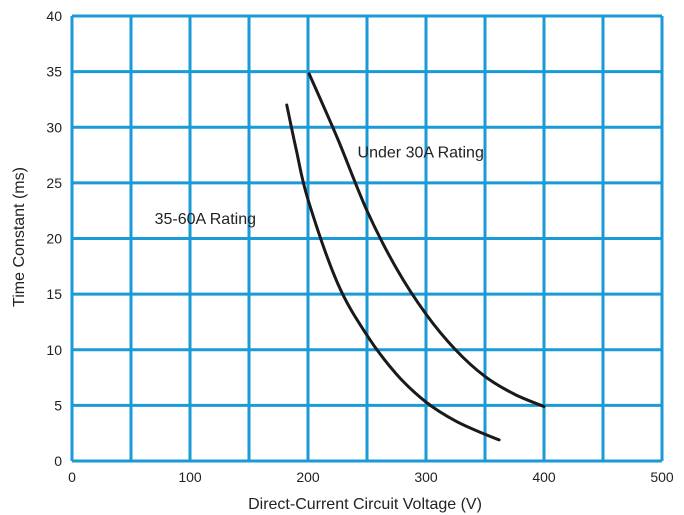 Image resolution: width=684 pixels, height=515 pixels. Describe the element at coordinates (205, 219) in the screenshot. I see `label-35-60a-rating: 35-60A Rating` at that location.